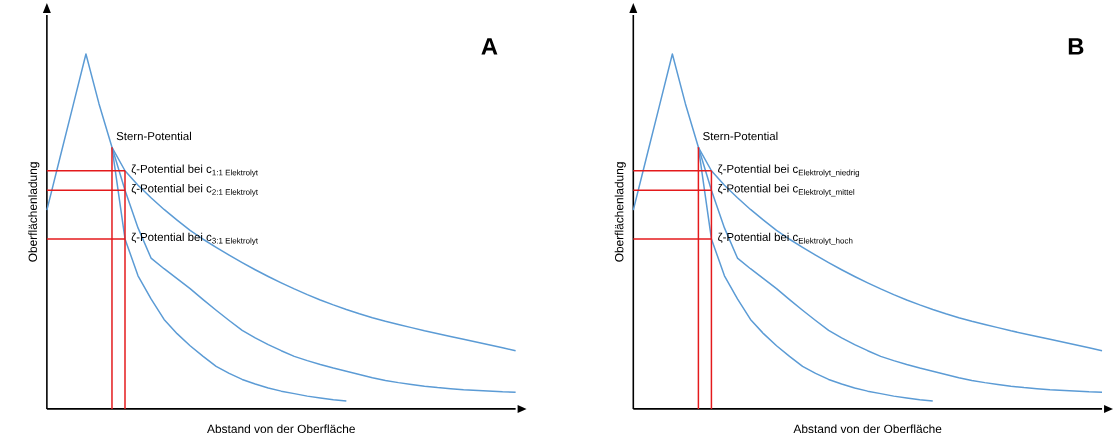 The width and height of the screenshot is (1113, 445). What do you see at coordinates (489, 46) in the screenshot?
I see `chart-title: A` at bounding box center [489, 46].